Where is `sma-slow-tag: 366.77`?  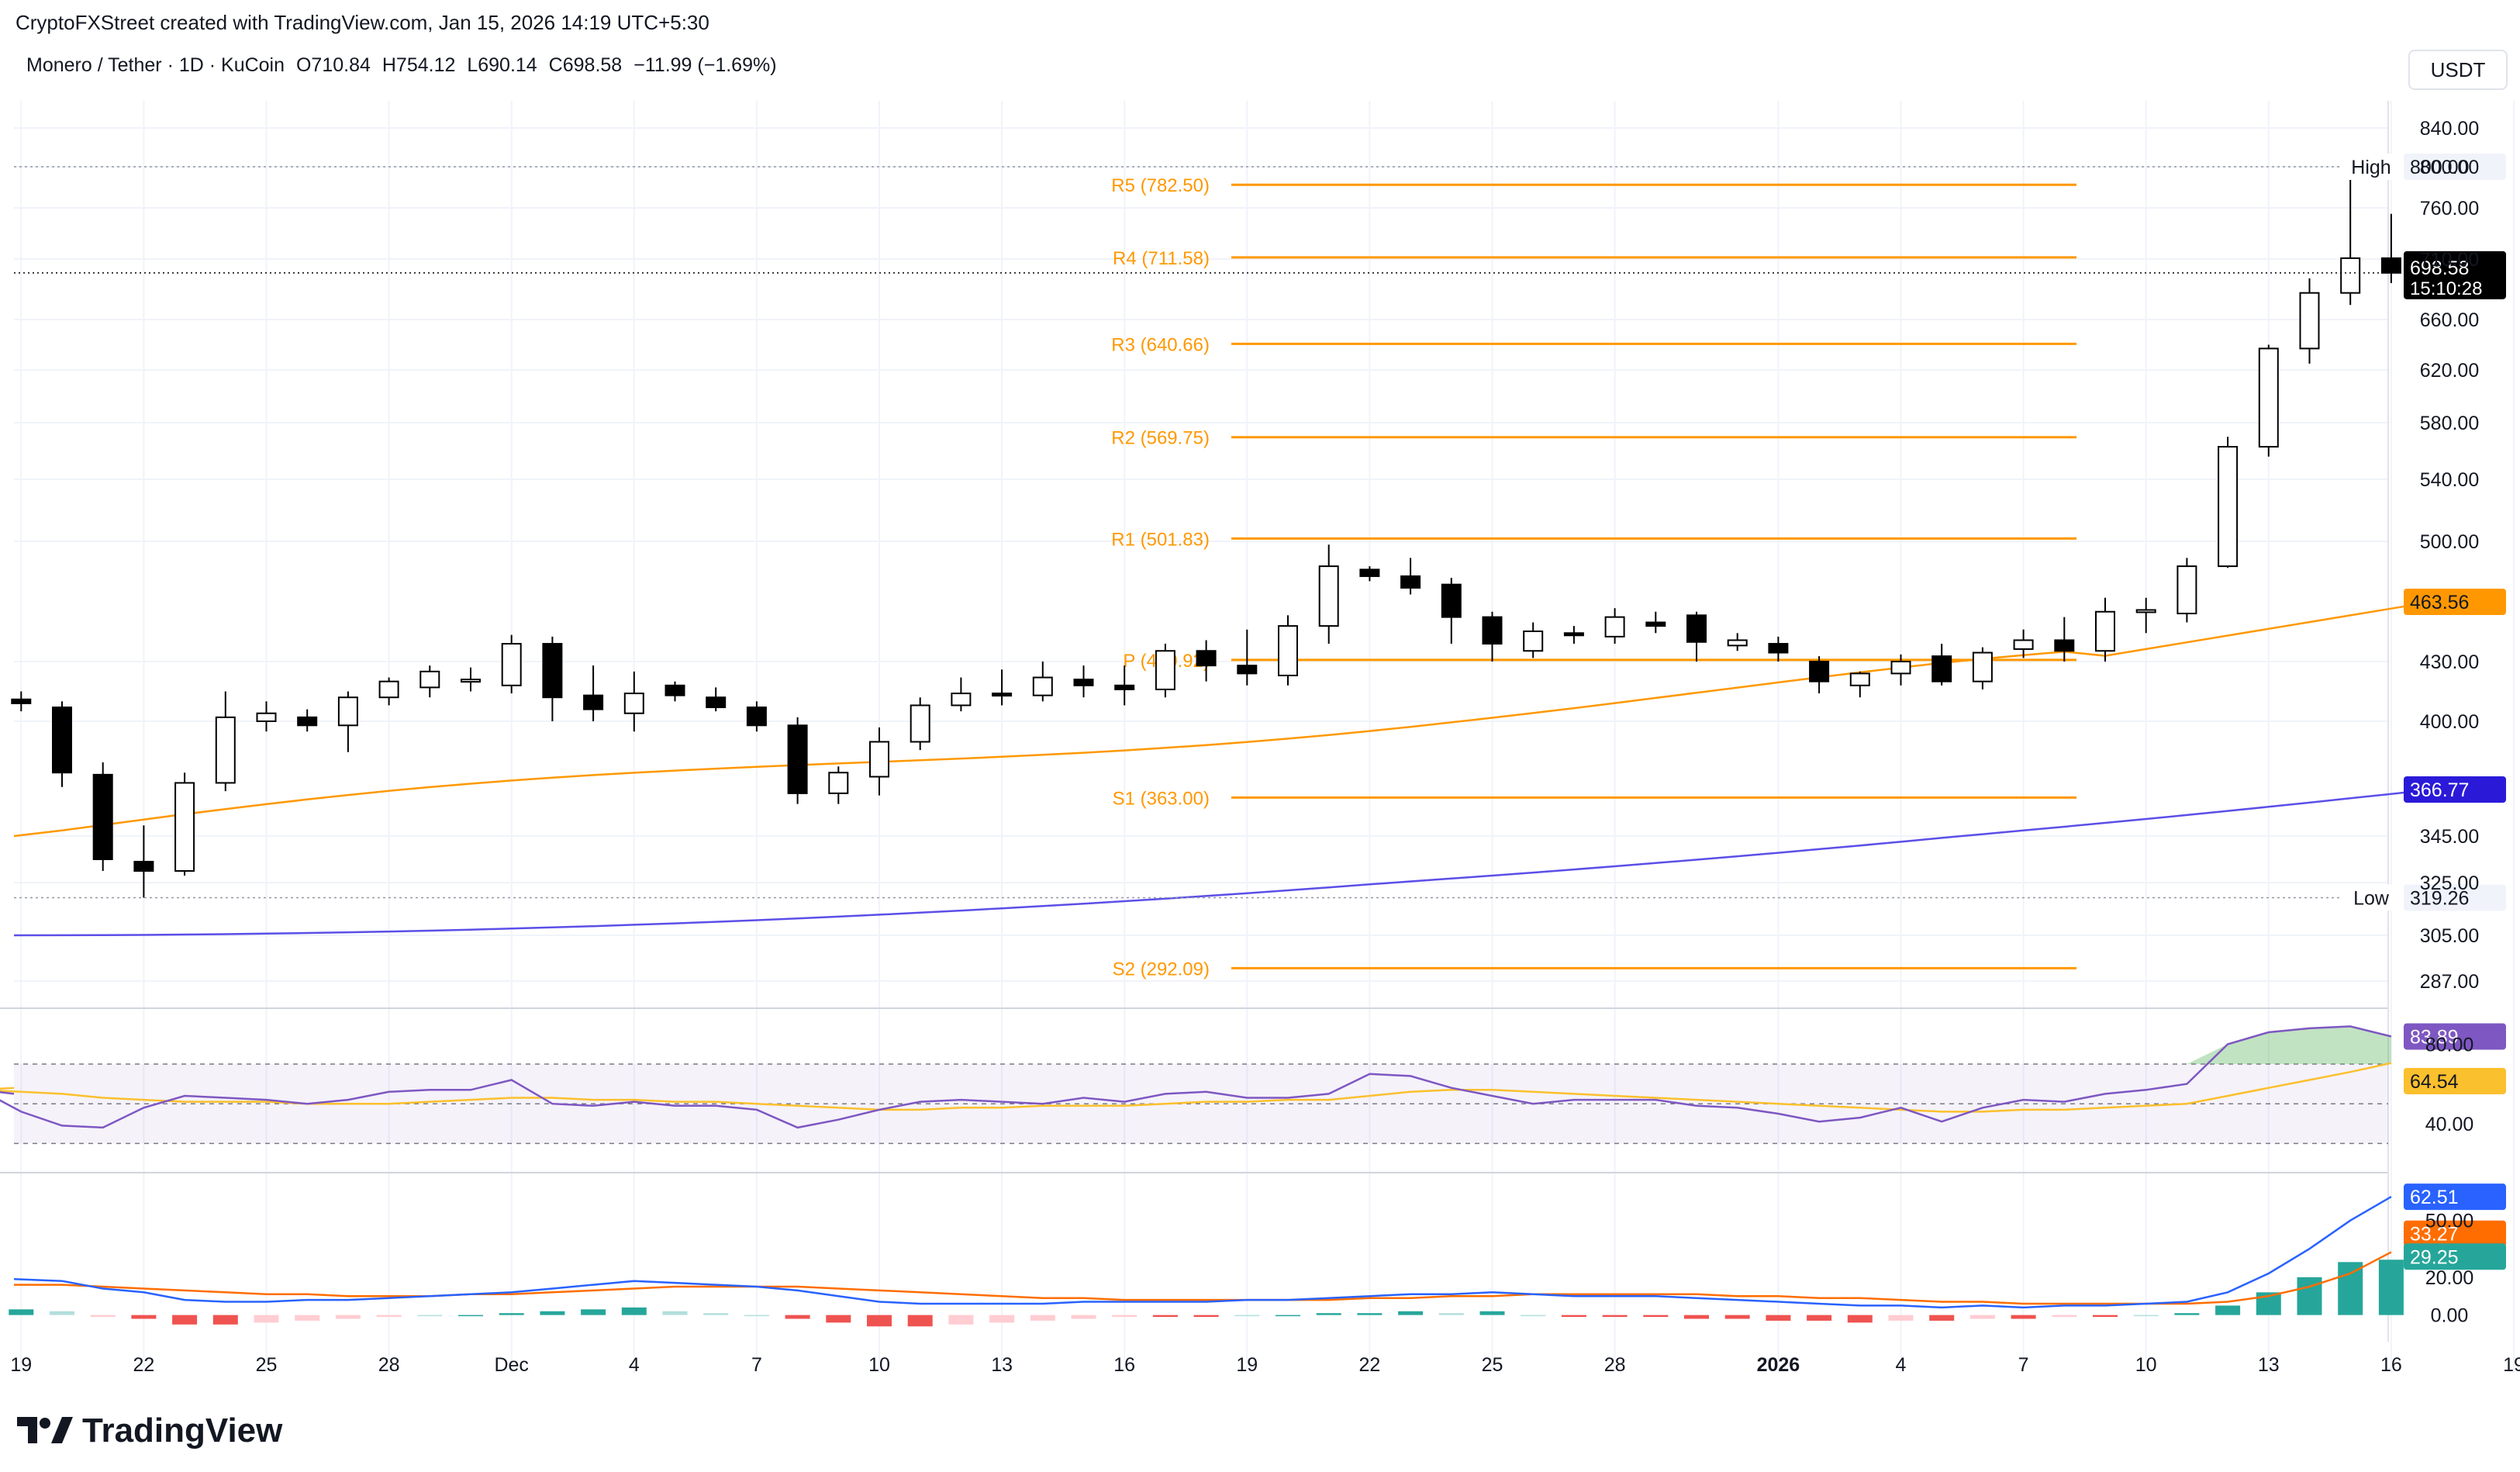 sma-slow-tag: 366.77 is located at coordinates (2455, 789).